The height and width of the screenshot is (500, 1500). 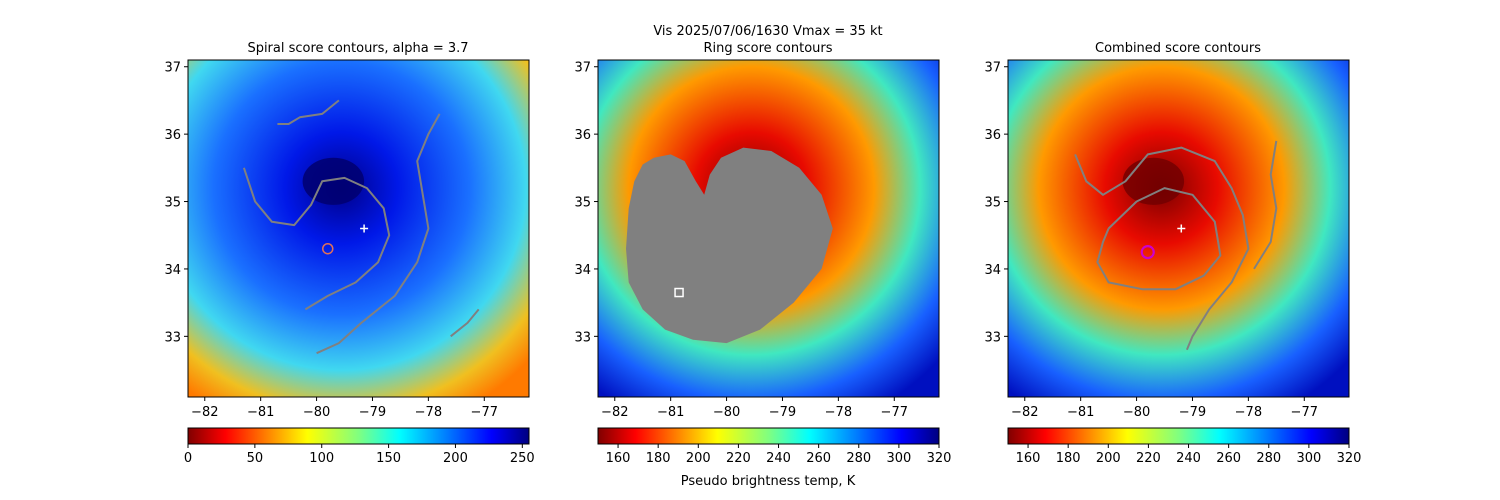 I want to click on markers-ring, so click(x=679, y=292).